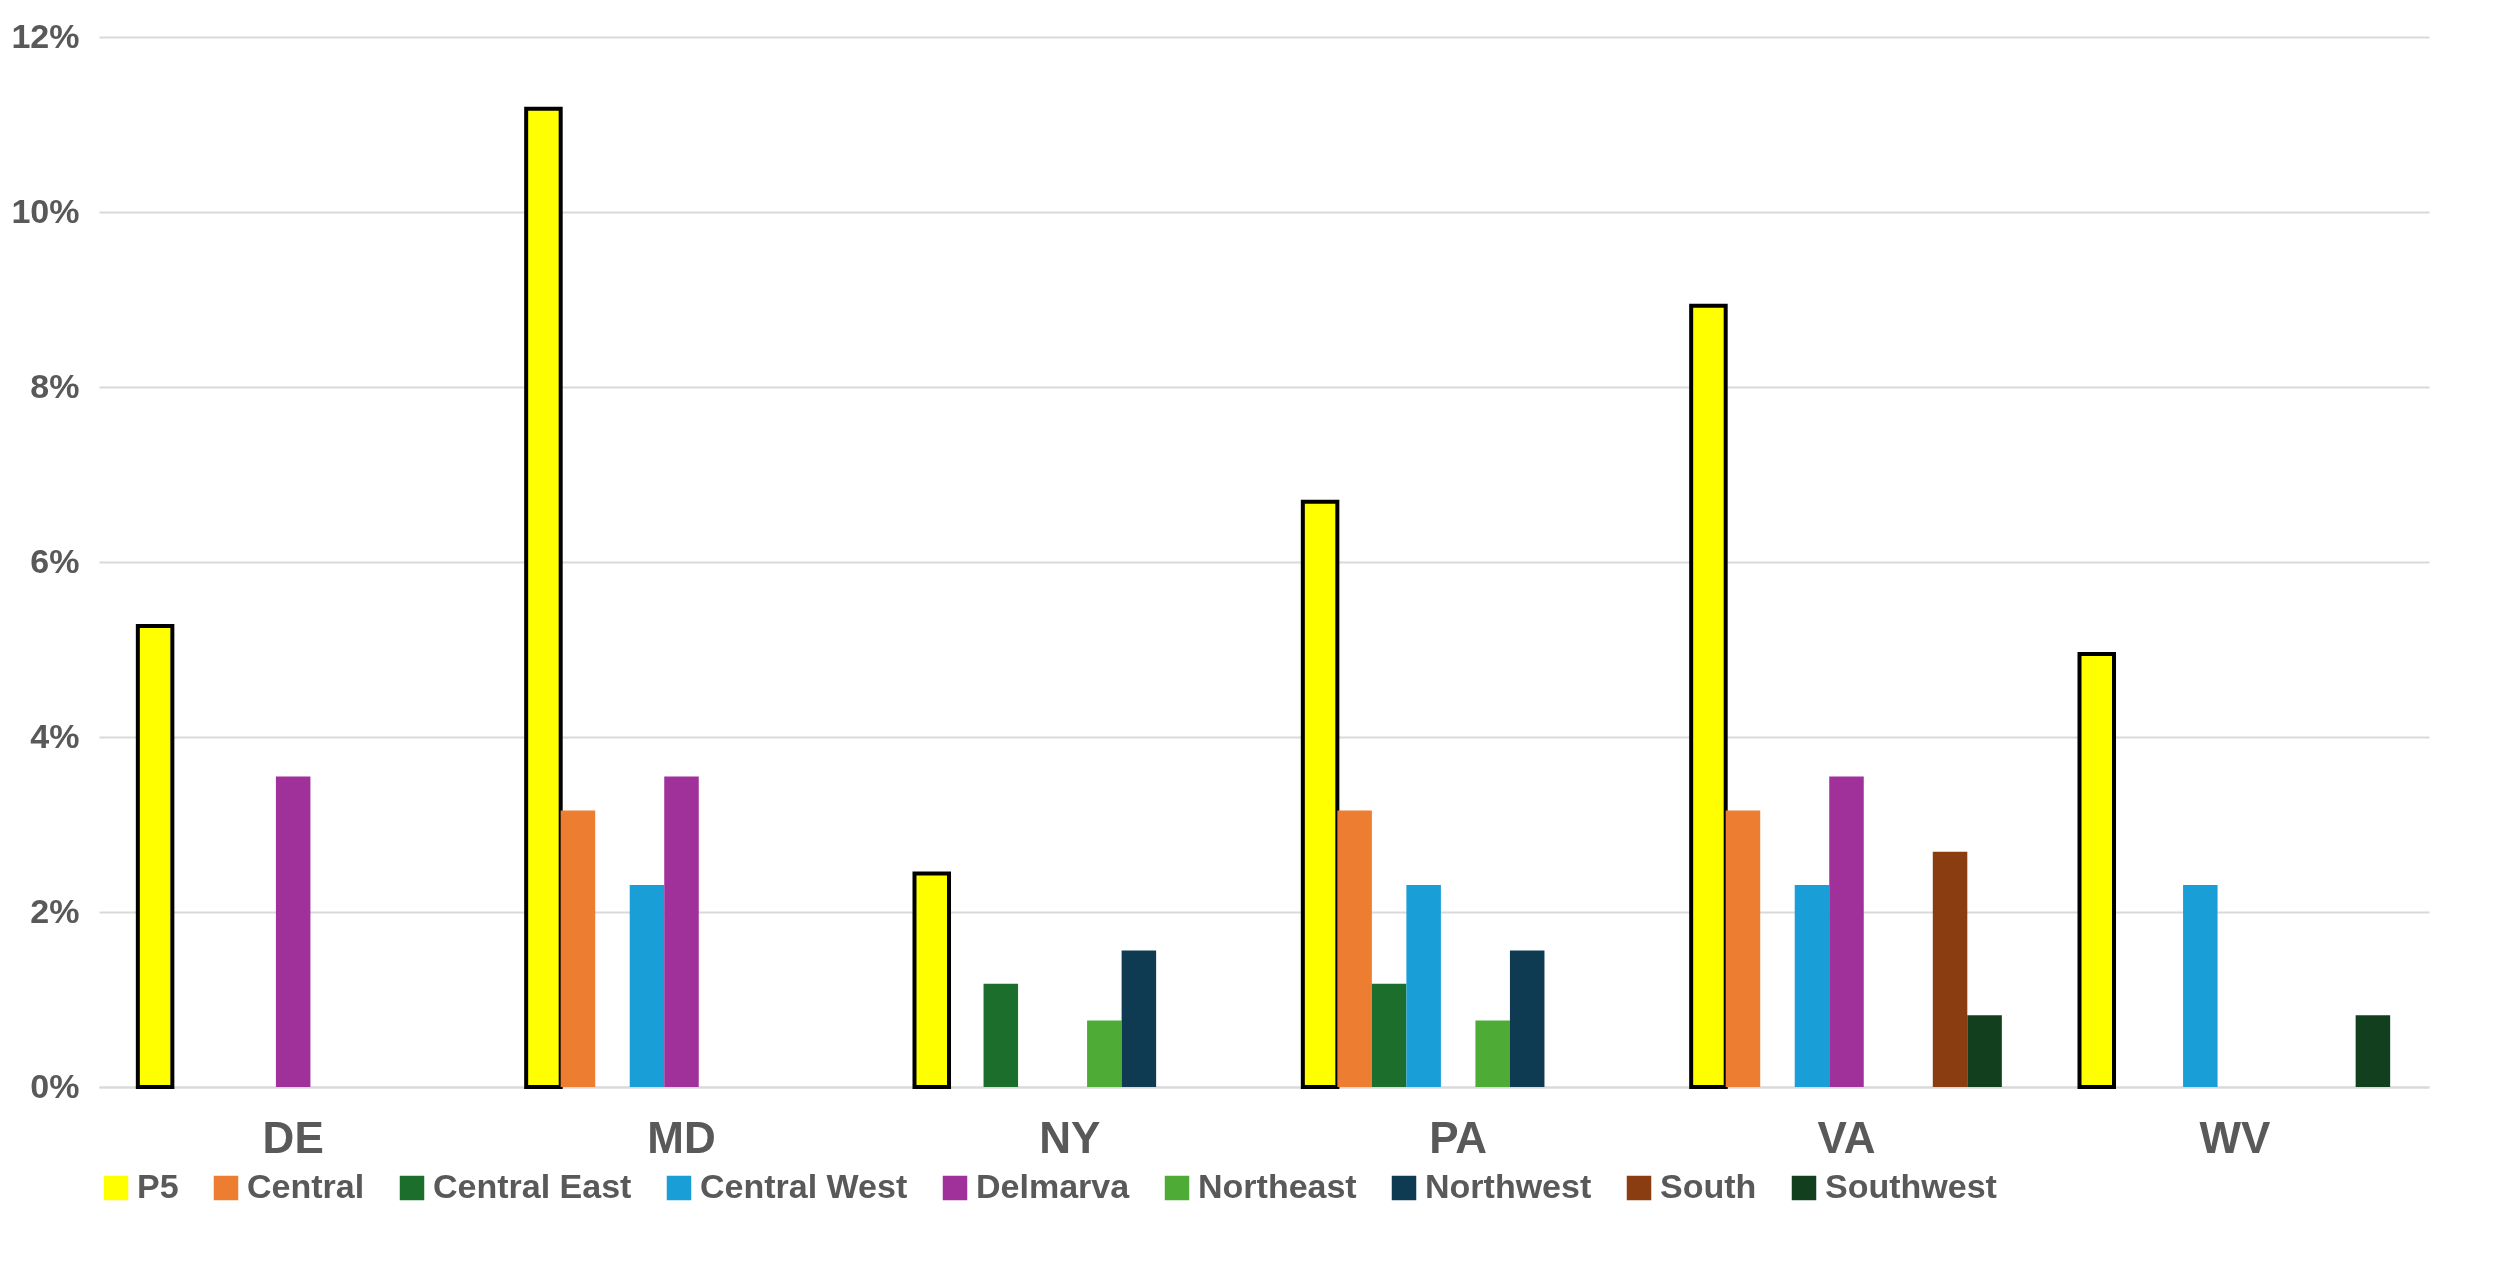  What do you see at coordinates (532, 1186) in the screenshot?
I see `legend-label: Central East` at bounding box center [532, 1186].